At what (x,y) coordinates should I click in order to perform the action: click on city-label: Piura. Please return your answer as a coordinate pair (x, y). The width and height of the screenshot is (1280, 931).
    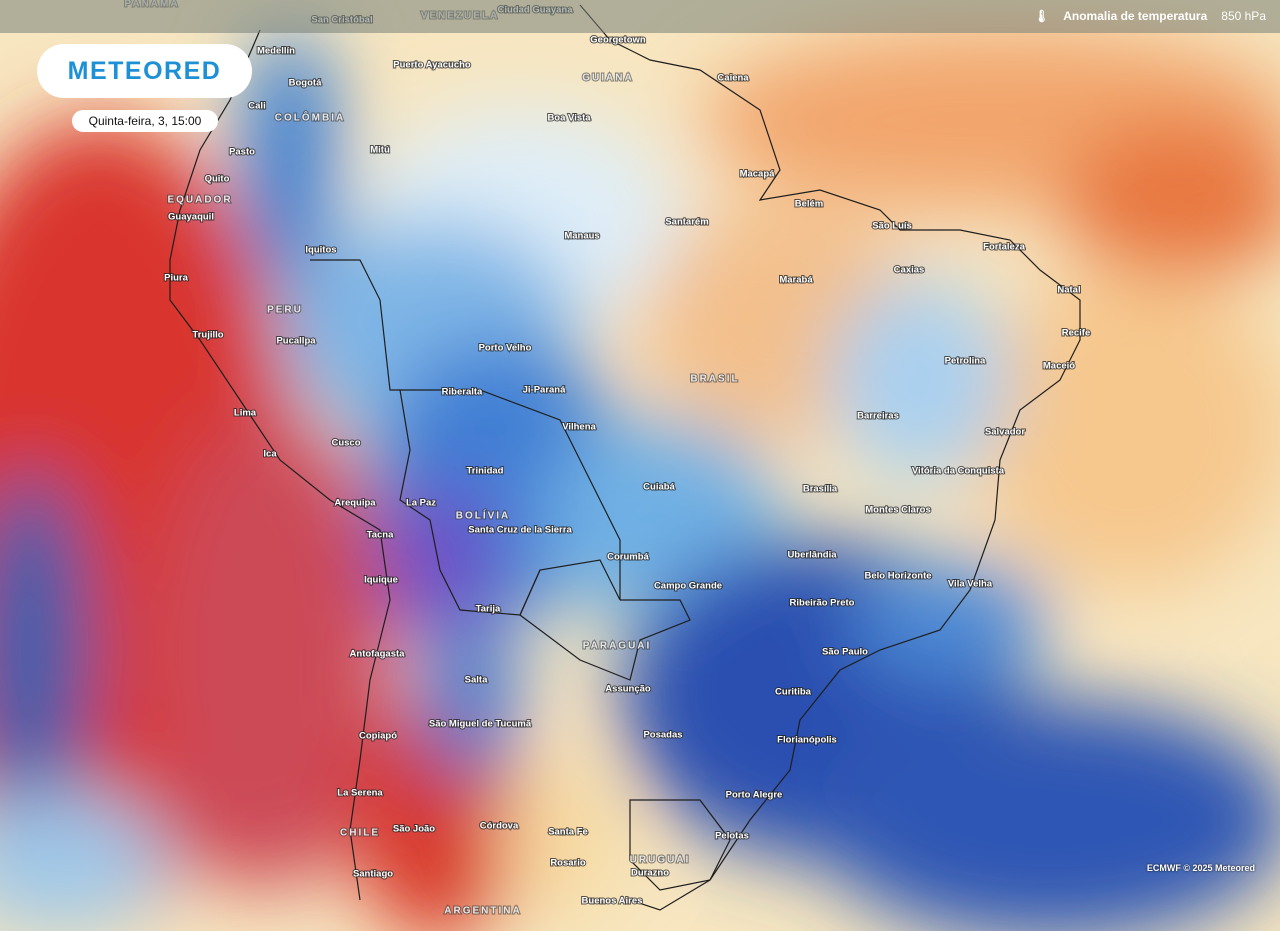
    Looking at the image, I should click on (176, 278).